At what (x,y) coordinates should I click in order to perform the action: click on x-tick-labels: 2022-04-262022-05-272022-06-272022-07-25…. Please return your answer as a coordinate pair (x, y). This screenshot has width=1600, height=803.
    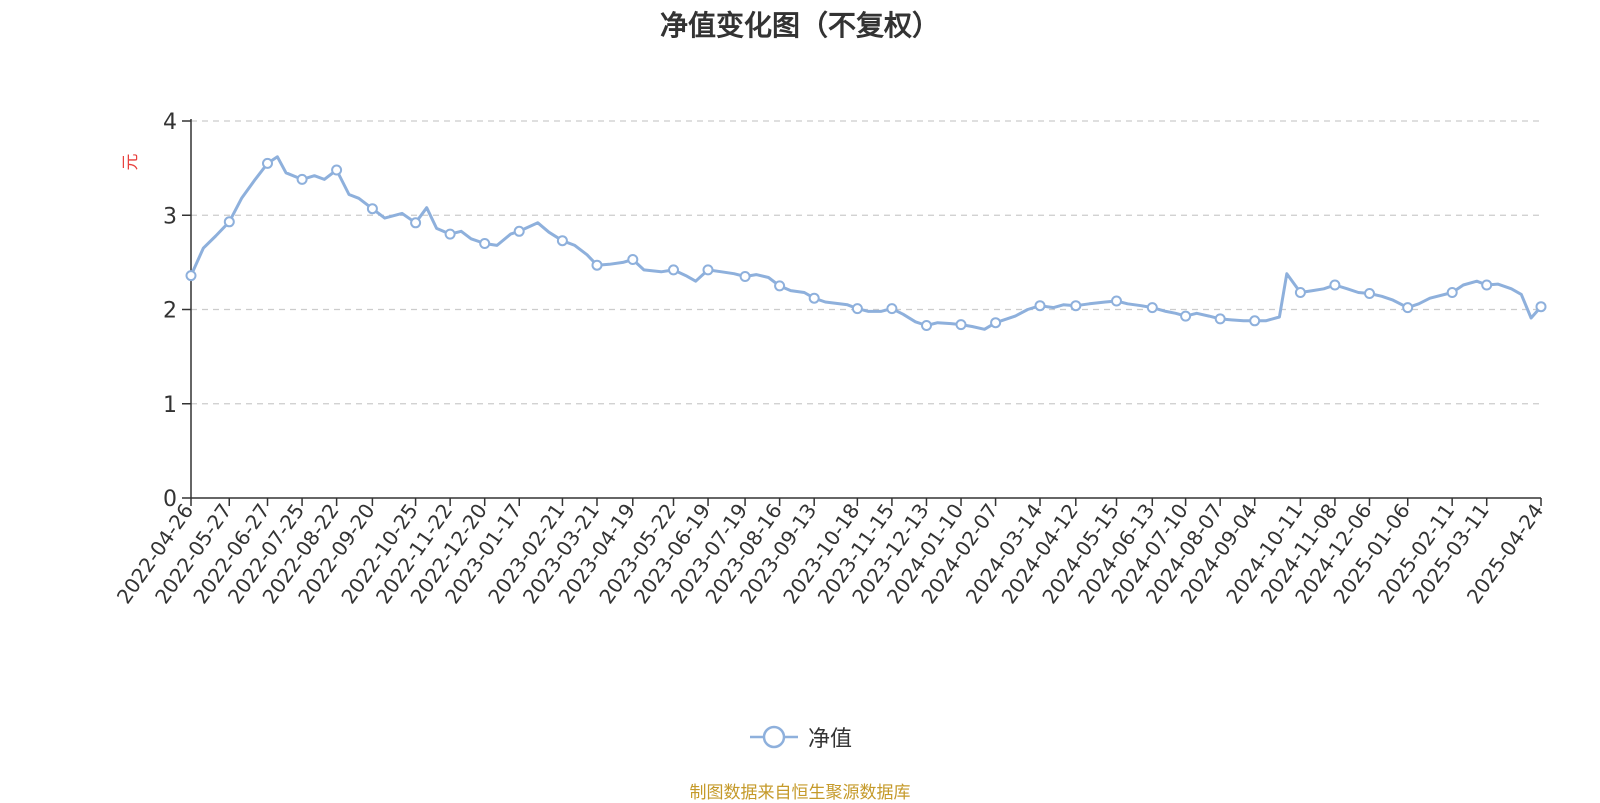
    Looking at the image, I should click on (830, 553).